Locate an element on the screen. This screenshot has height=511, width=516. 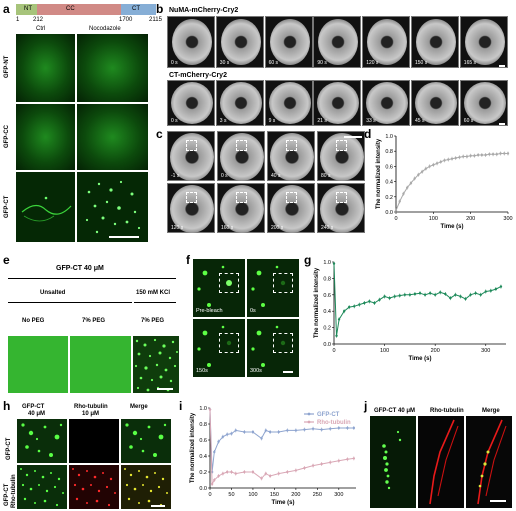
row1-label: NuMA-mCherry-Cry2 is located at coordinates (204, 10).